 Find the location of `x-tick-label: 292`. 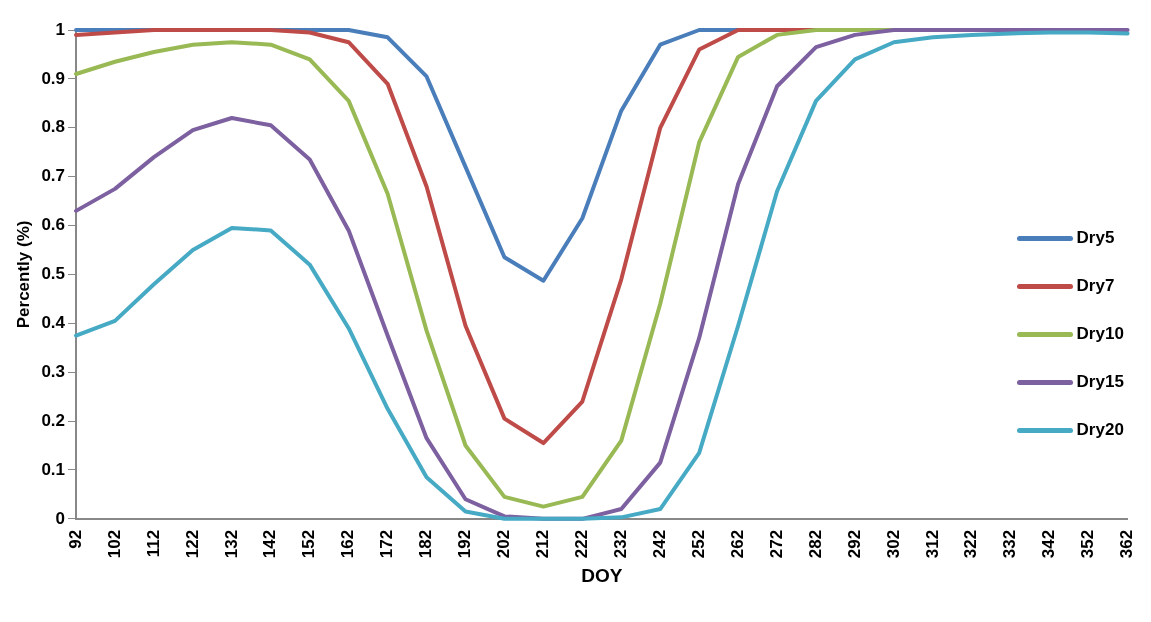

x-tick-label: 292 is located at coordinates (854, 544).